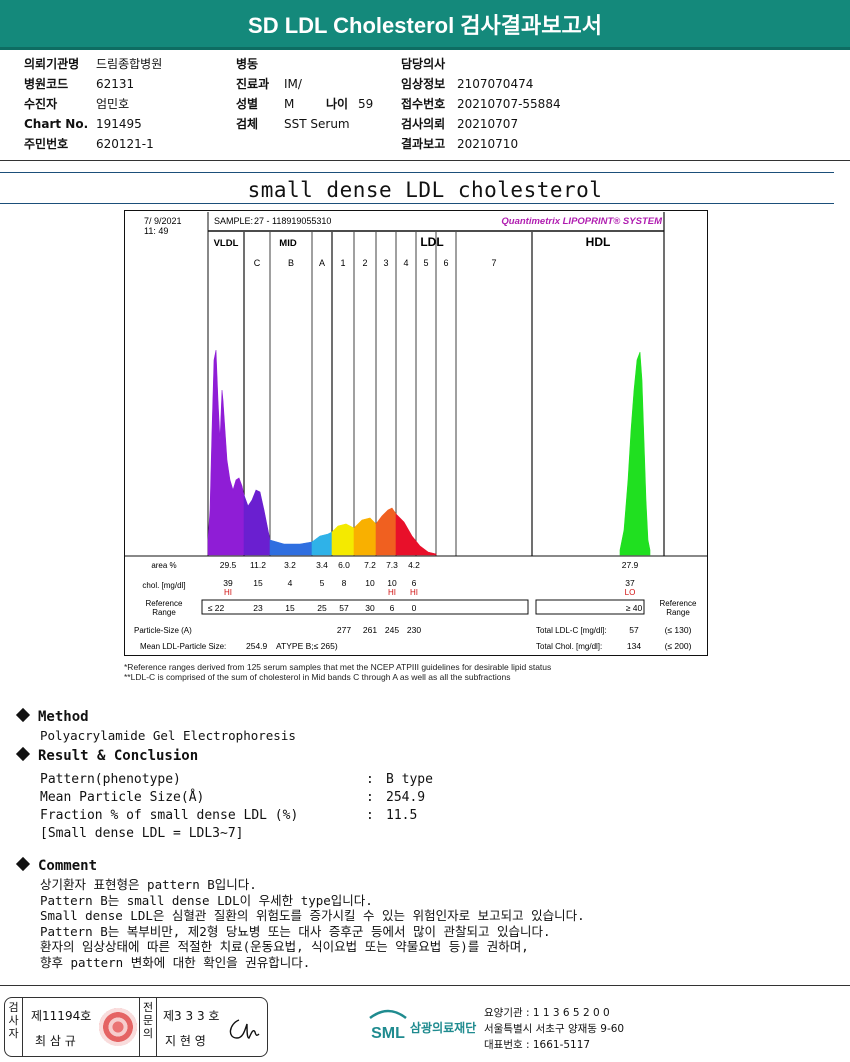 Image resolution: width=850 pixels, height=1062 pixels. I want to click on info-label: 병동, so click(247, 64).